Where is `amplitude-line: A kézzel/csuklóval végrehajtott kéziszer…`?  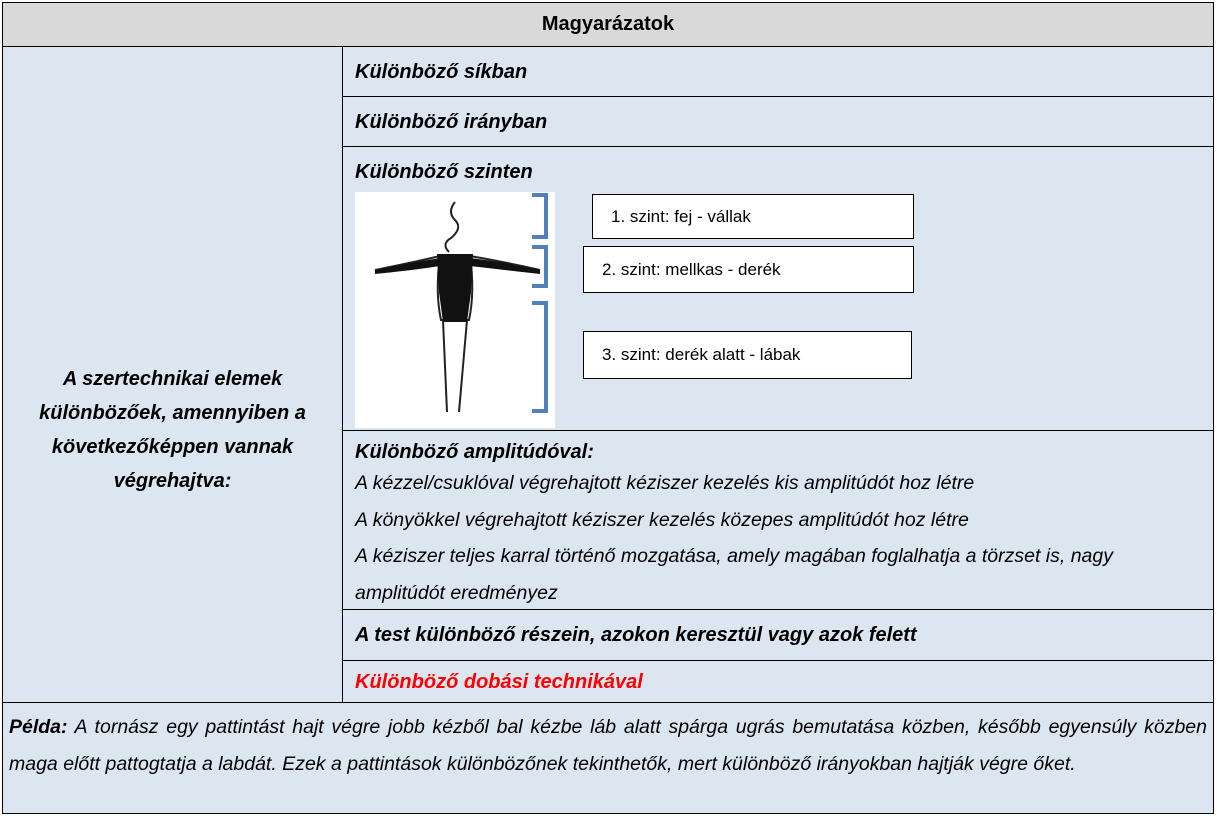
amplitude-line: A kézzel/csuklóval végrehajtott kéziszer… is located at coordinates (665, 483).